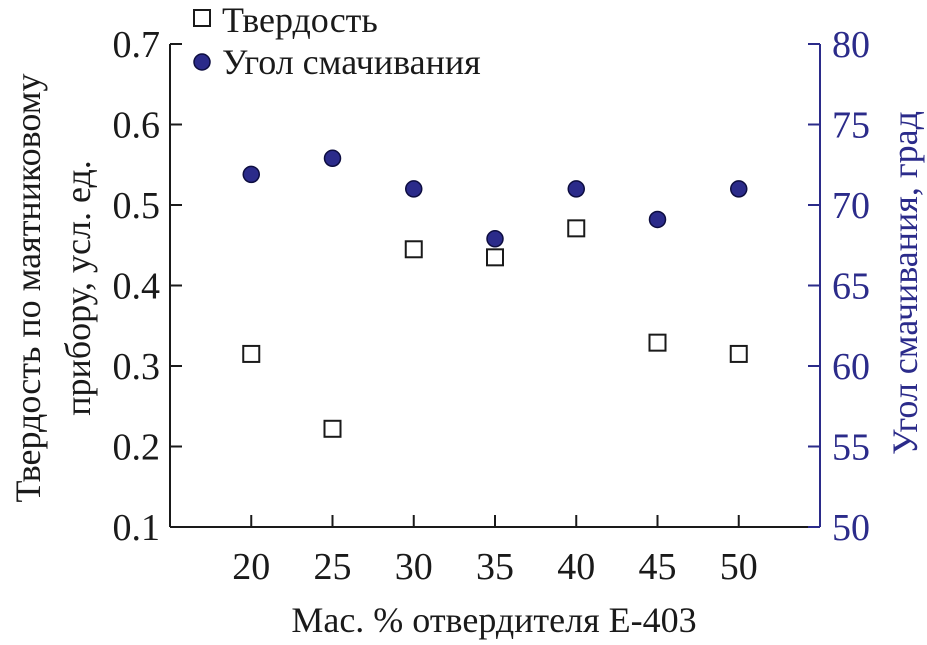  What do you see at coordinates (28, 288) in the screenshot?
I see `left-axis-label-line-1: Твердость по маятниковому` at bounding box center [28, 288].